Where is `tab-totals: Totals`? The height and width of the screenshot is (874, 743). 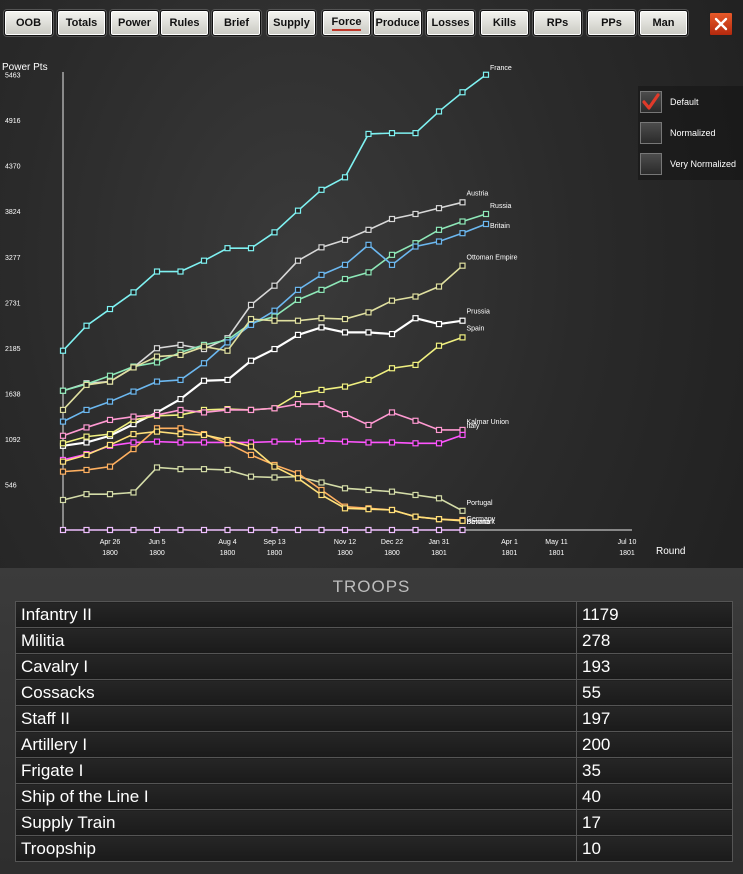
tab-totals: Totals is located at coordinates (81, 23).